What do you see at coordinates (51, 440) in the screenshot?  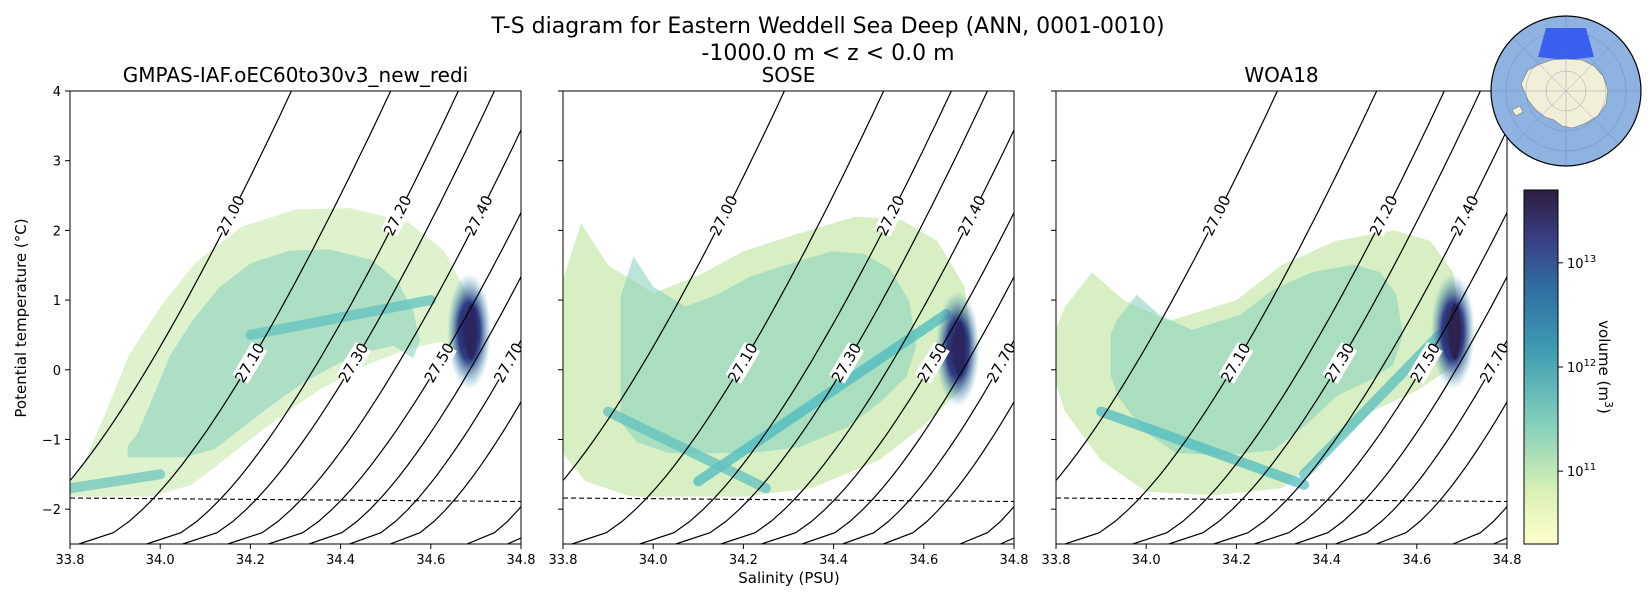 I see `y-tick-label: −1` at bounding box center [51, 440].